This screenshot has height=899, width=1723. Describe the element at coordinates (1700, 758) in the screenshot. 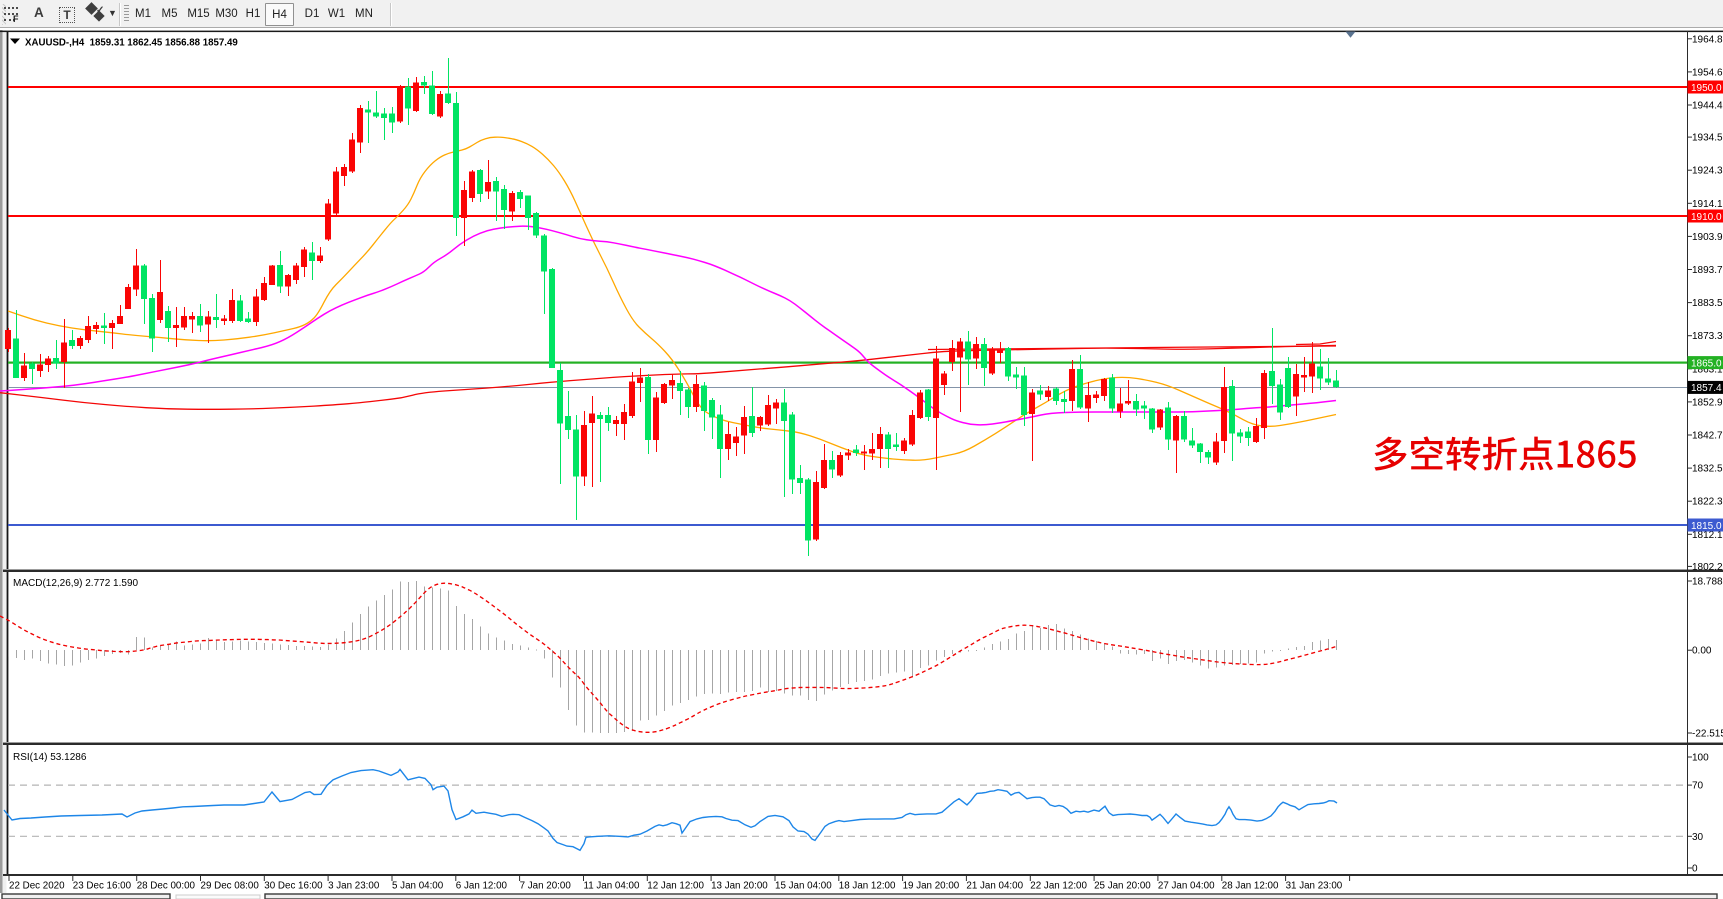

I see `svg-text: 100` at that location.